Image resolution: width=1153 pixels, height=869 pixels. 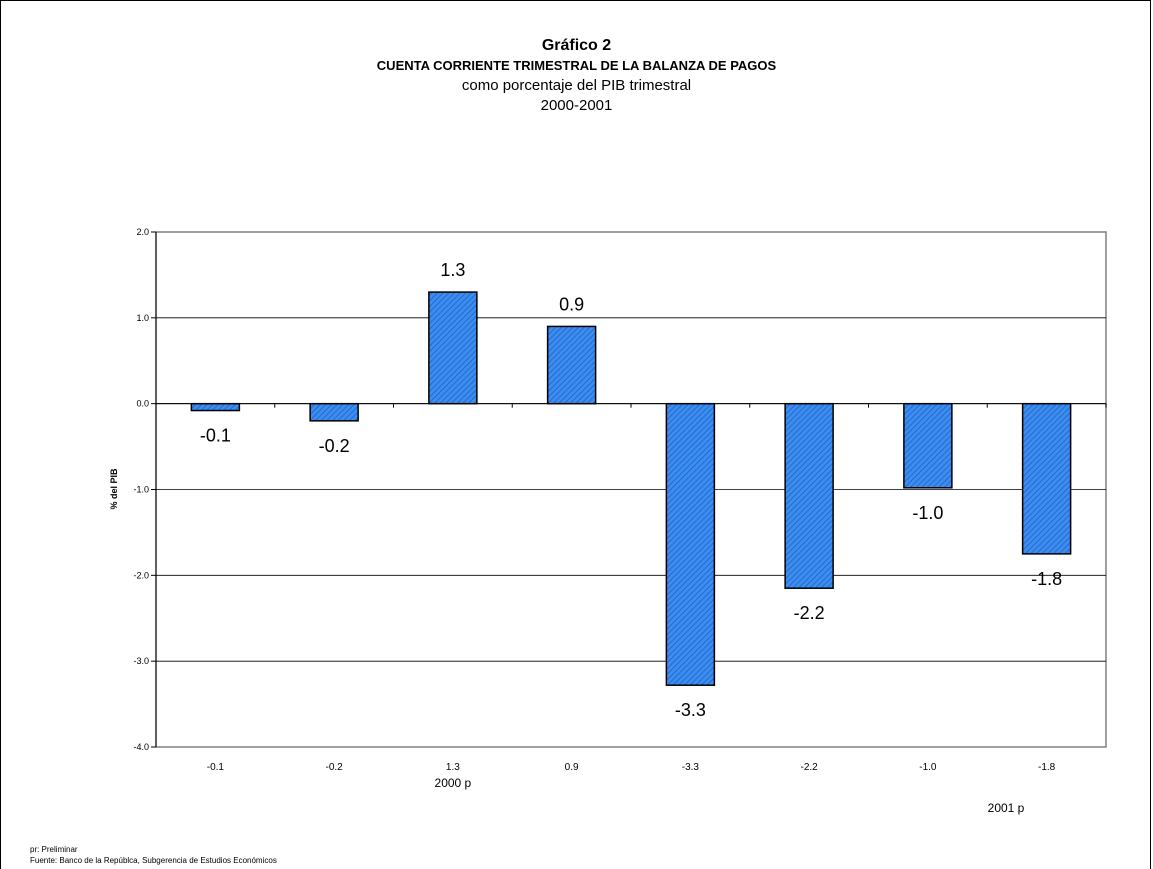 What do you see at coordinates (141, 490) in the screenshot?
I see `y-tick-label: -1.0` at bounding box center [141, 490].